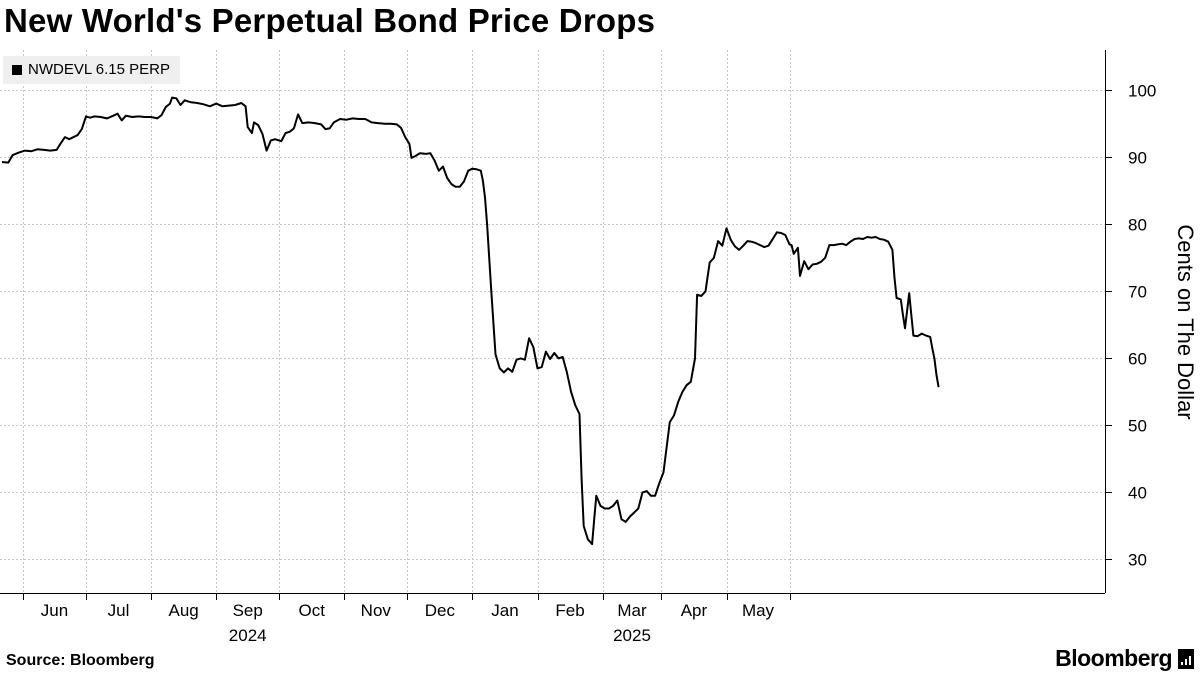 The height and width of the screenshot is (675, 1200). I want to click on x-tick-label: Mar, so click(632, 610).